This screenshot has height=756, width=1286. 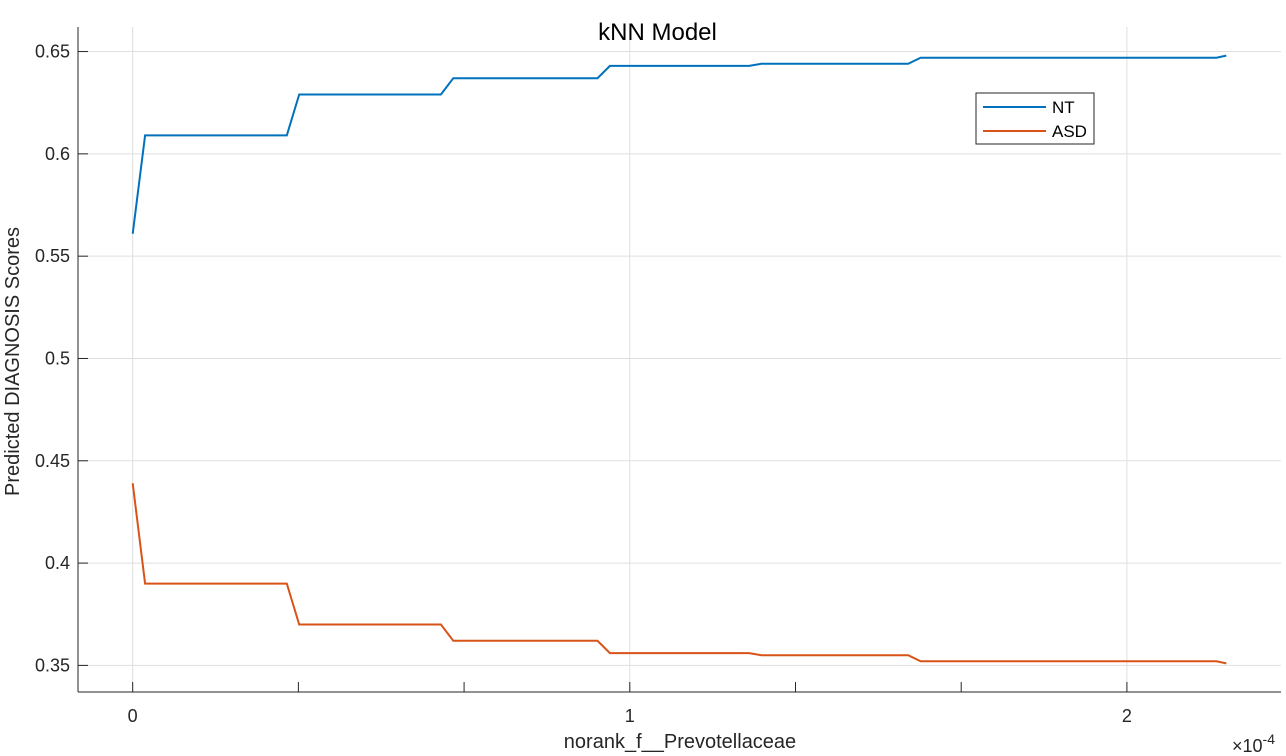 What do you see at coordinates (680, 742) in the screenshot?
I see `x-axis-label: norank_f__Prevotellaceae` at bounding box center [680, 742].